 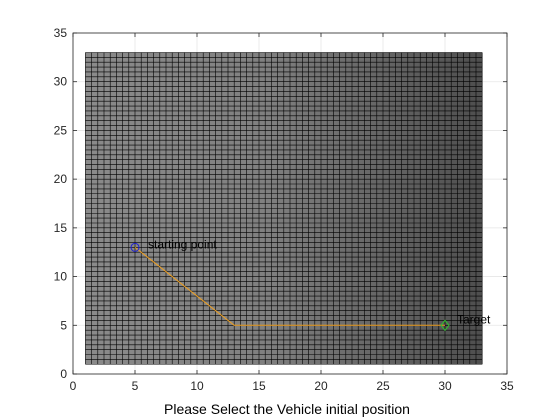 What do you see at coordinates (61, 228) in the screenshot?
I see `y-tick-label: 15` at bounding box center [61, 228].